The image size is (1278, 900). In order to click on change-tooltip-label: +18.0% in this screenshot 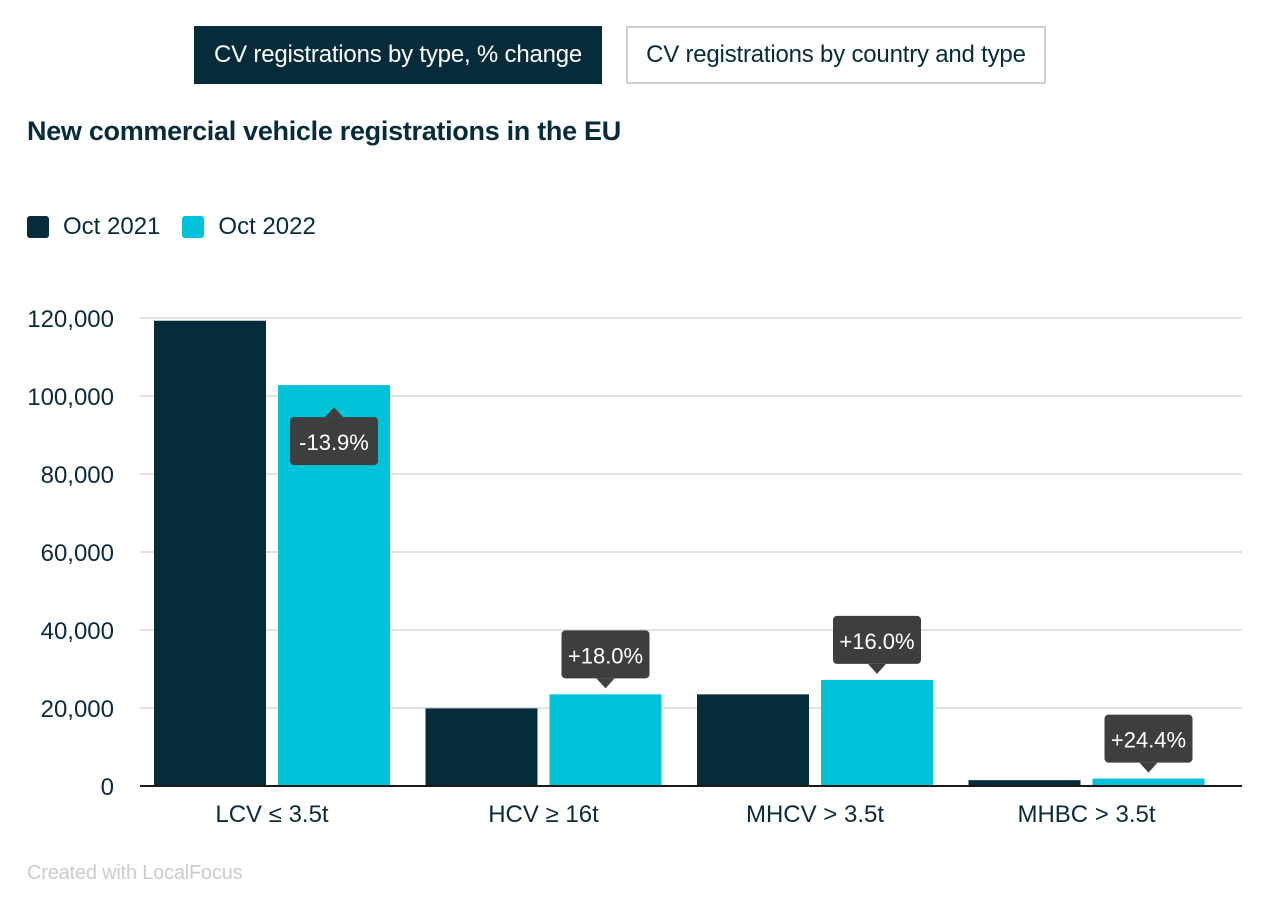, I will do `click(605, 655)`.